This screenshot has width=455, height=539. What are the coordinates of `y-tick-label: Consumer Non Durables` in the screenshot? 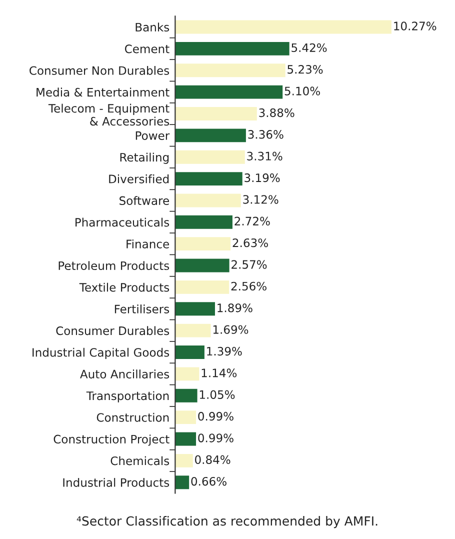 It's located at (100, 70).